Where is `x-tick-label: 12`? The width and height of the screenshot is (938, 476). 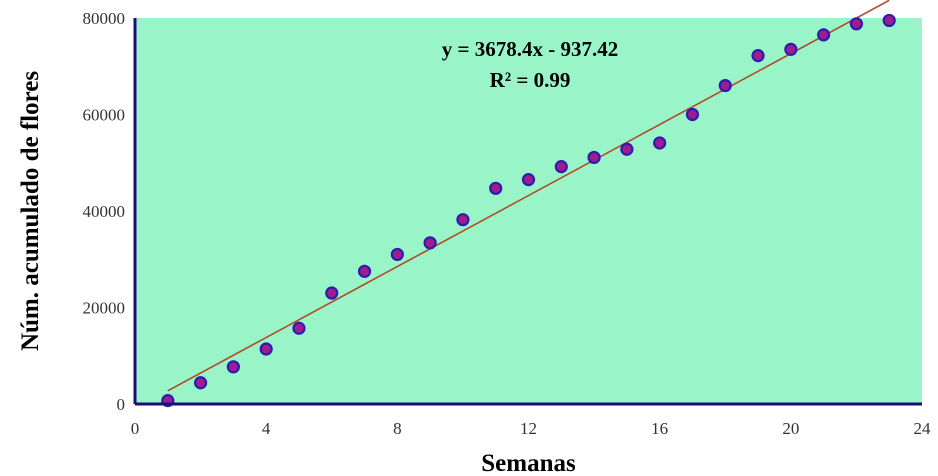
x-tick-label: 12 is located at coordinates (528, 428).